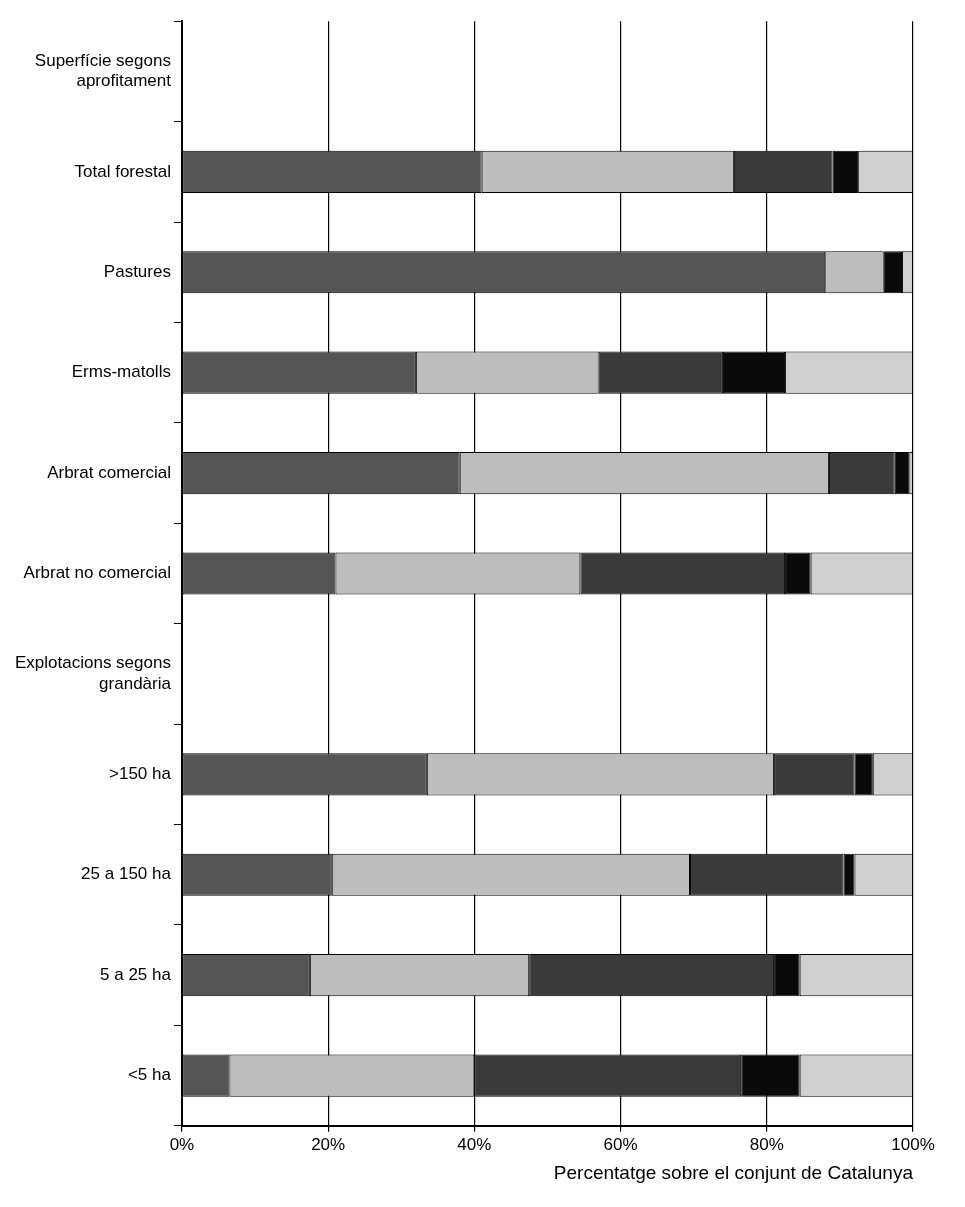  Describe the element at coordinates (140, 774) in the screenshot. I see `y-tick-label: >150 ha` at that location.